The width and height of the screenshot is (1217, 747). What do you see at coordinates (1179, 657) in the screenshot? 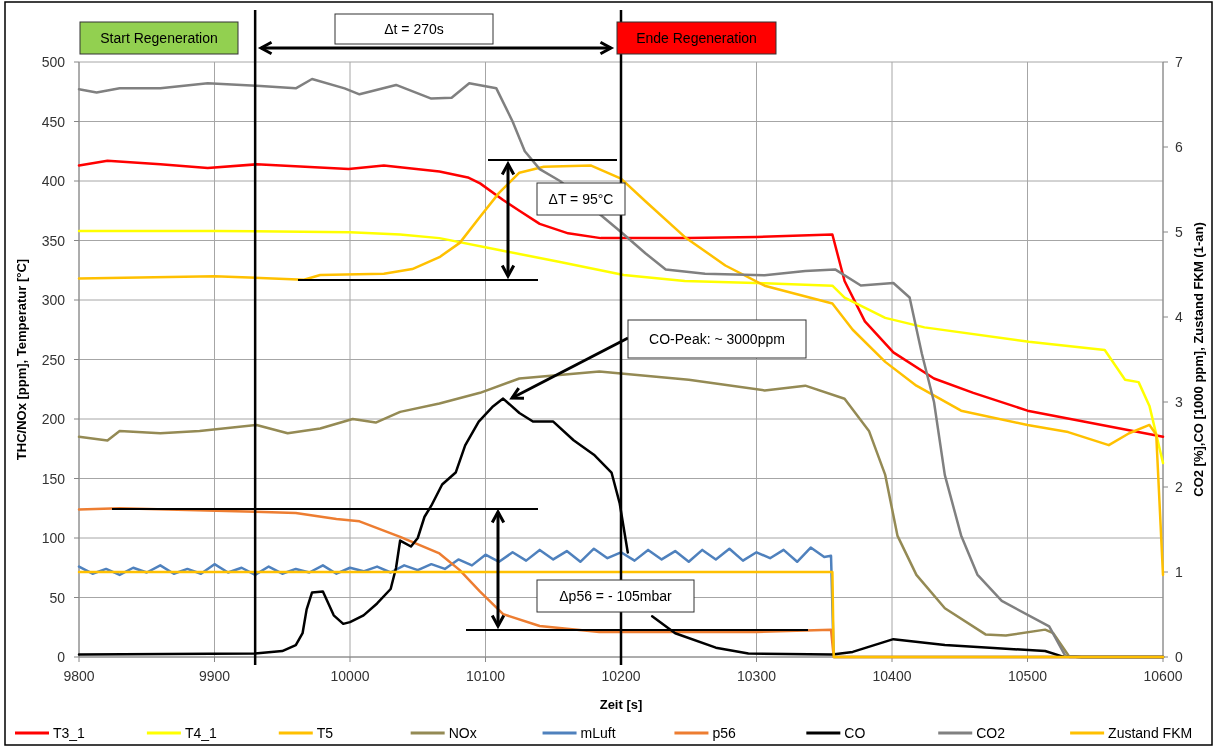
I see `y2-tick-label: 0` at bounding box center [1179, 657].